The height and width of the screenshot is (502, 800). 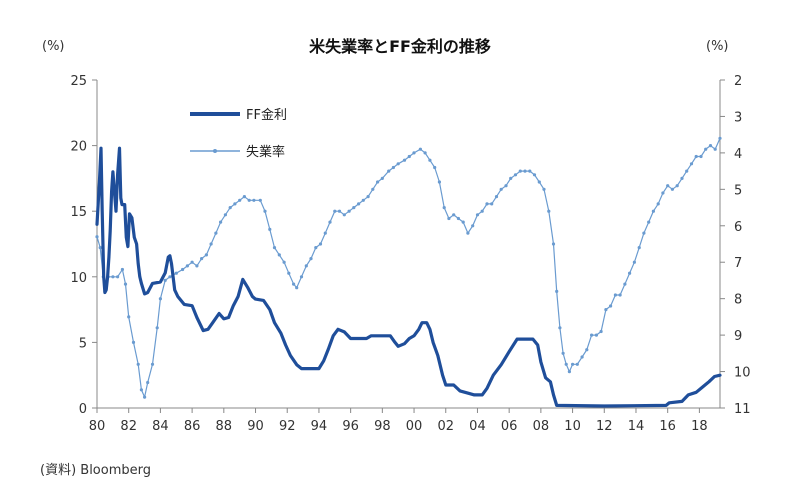 What do you see at coordinates (738, 154) in the screenshot?
I see `right-tick-label: 4` at bounding box center [738, 154].